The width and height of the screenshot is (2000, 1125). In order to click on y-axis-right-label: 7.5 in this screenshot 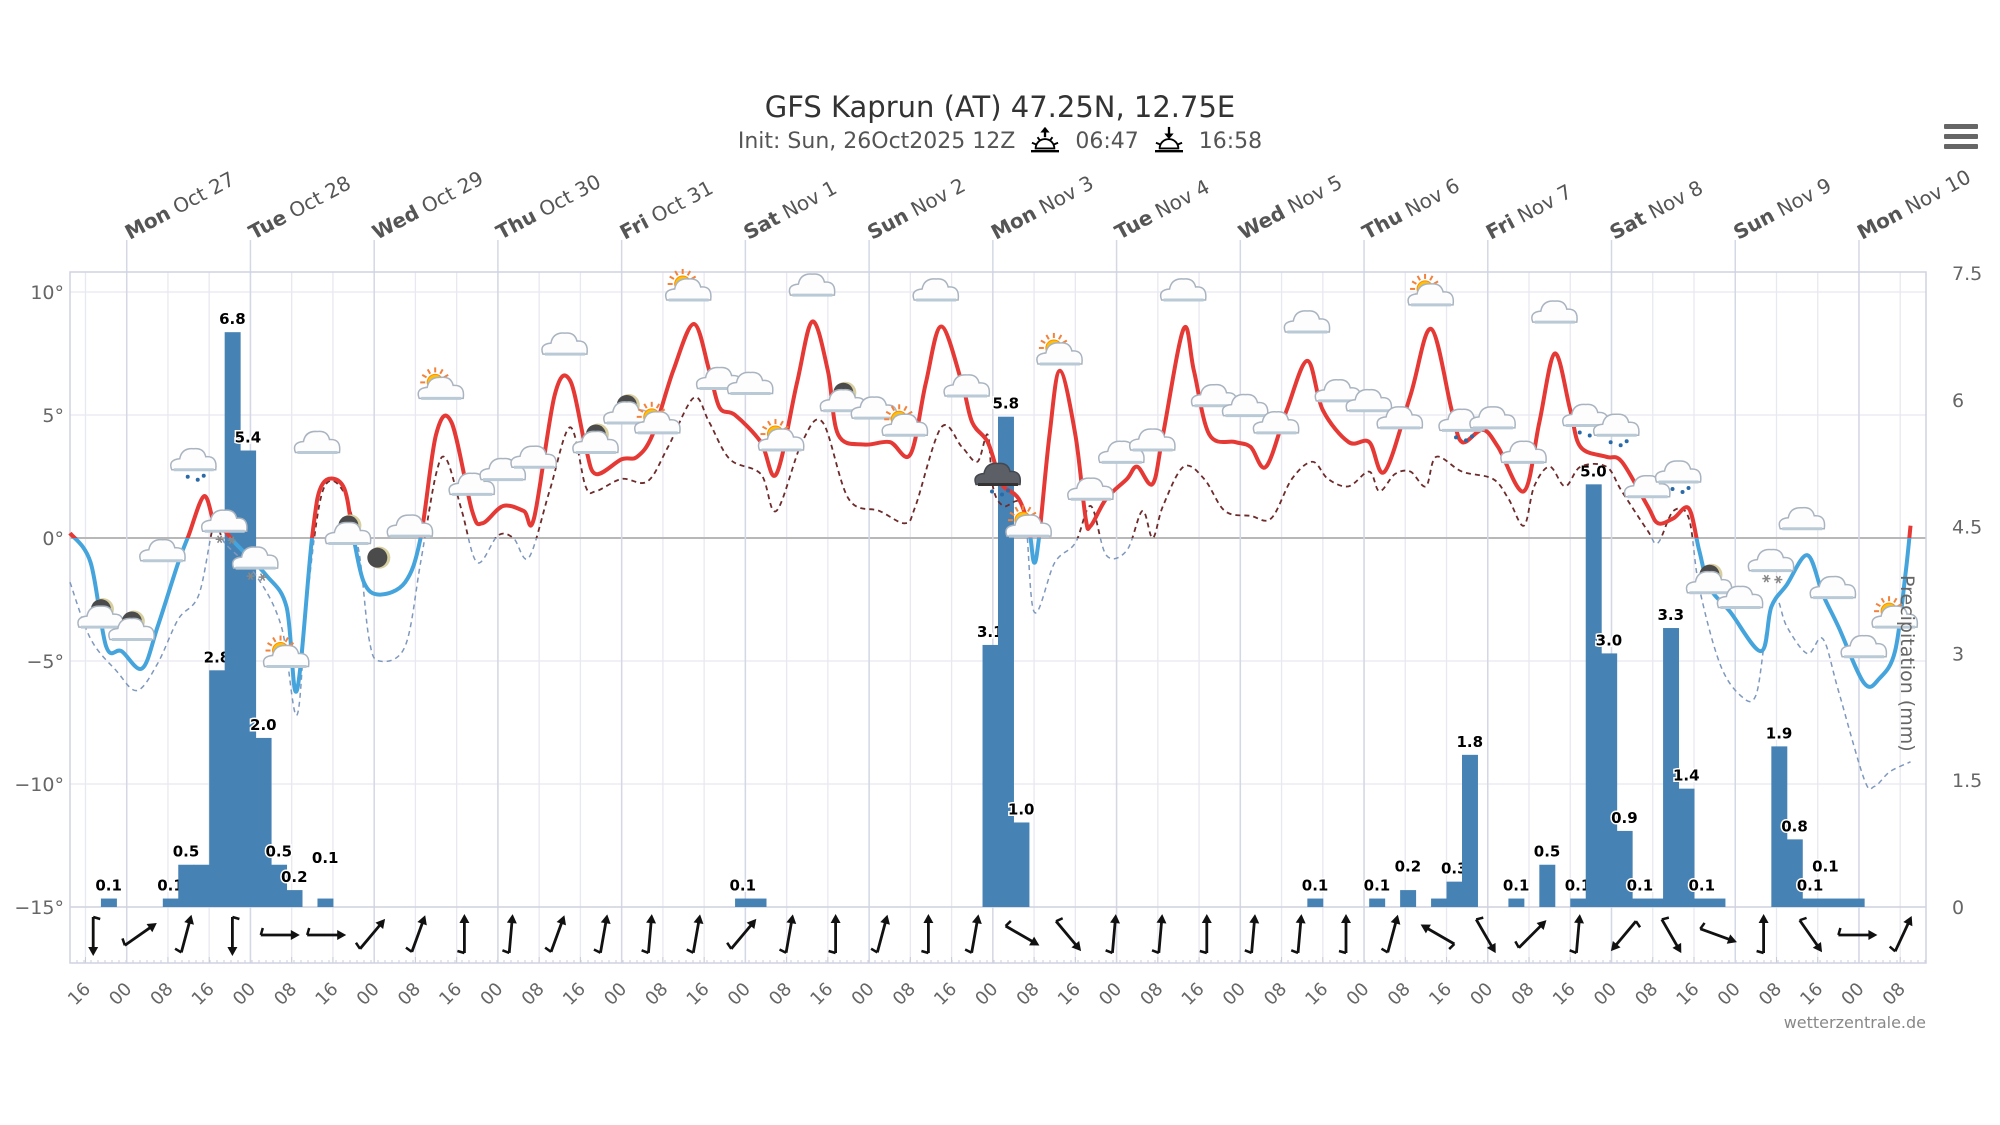, I will do `click(1967, 274)`.